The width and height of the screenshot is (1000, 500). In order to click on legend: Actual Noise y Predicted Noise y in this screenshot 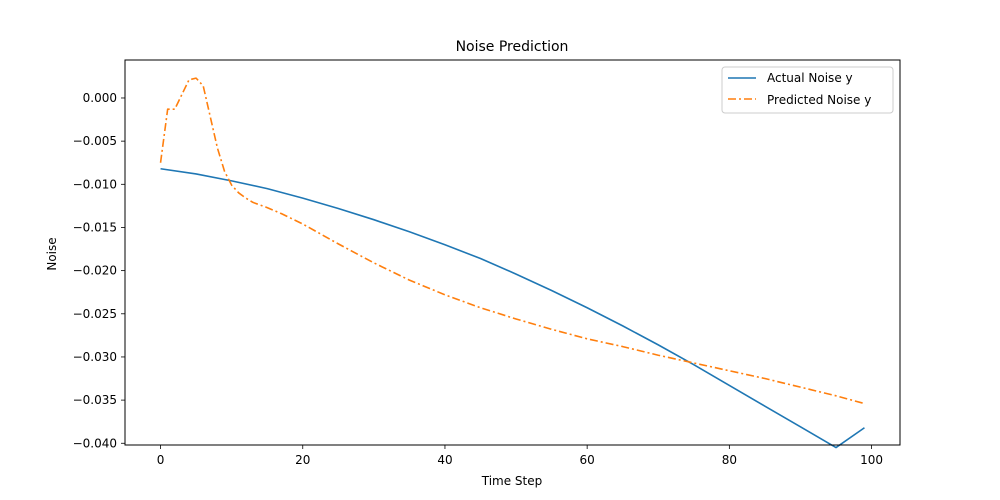, I will do `click(807, 90)`.